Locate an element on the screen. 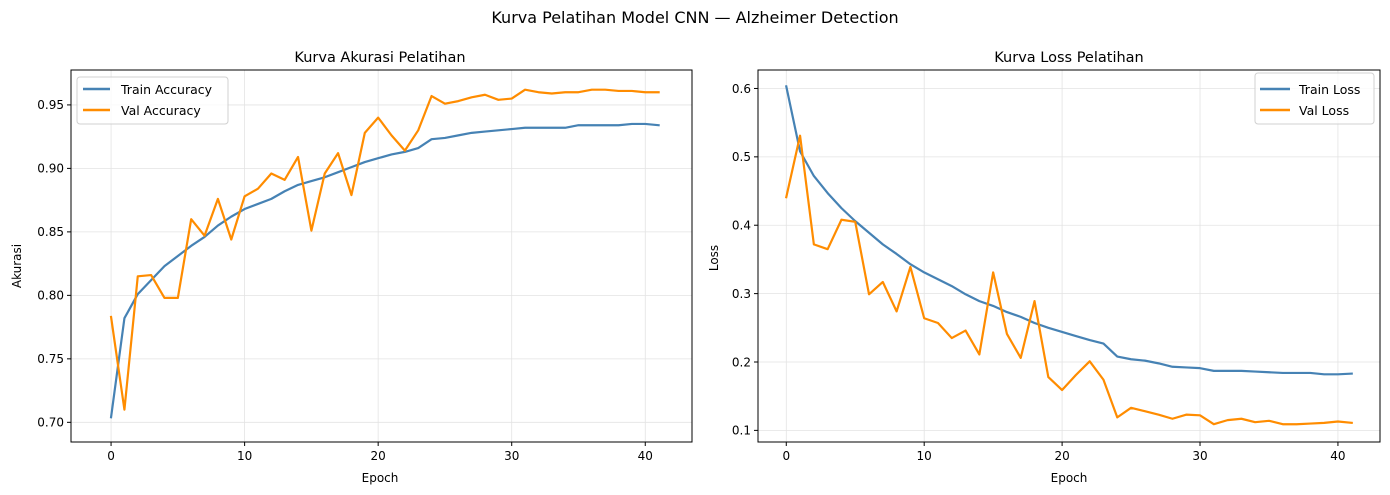 Image resolution: width=1390 pixels, height=495 pixels. loss-x-tick-label: 10 is located at coordinates (924, 456).